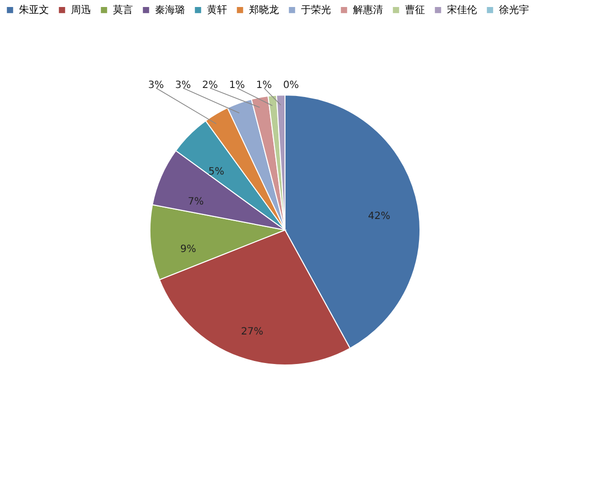 This screenshot has width=600, height=480. What do you see at coordinates (368, 10) in the screenshot?
I see `legend-label: 解惠清` at bounding box center [368, 10].